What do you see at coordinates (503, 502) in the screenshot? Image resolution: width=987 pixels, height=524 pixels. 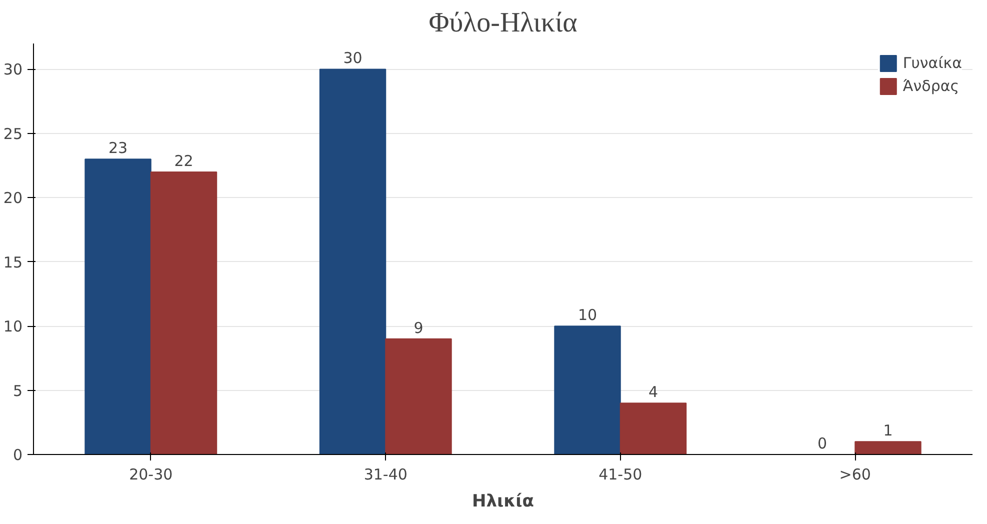 I see `x-axis-title: Ηλικία` at bounding box center [503, 502].